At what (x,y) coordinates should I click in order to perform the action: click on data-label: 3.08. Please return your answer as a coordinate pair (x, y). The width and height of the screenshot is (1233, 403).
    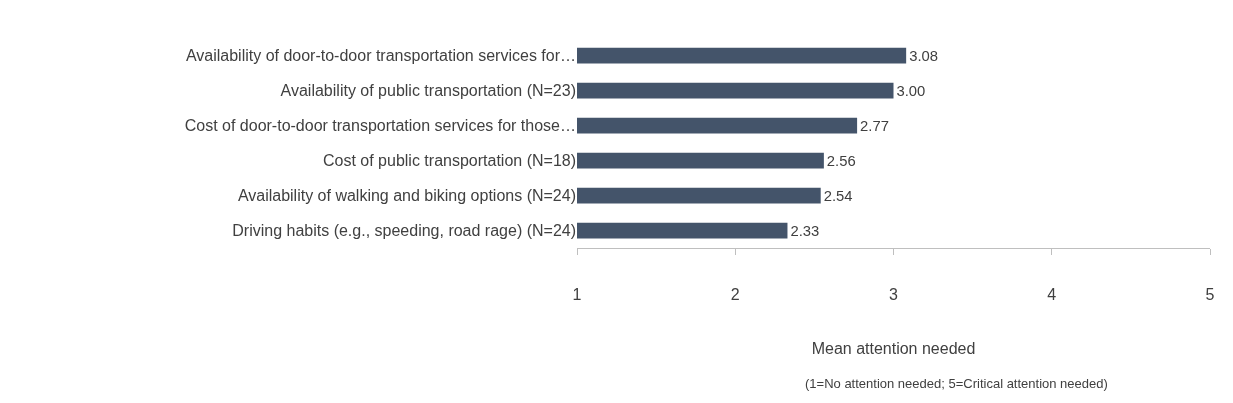
    Looking at the image, I should click on (924, 55).